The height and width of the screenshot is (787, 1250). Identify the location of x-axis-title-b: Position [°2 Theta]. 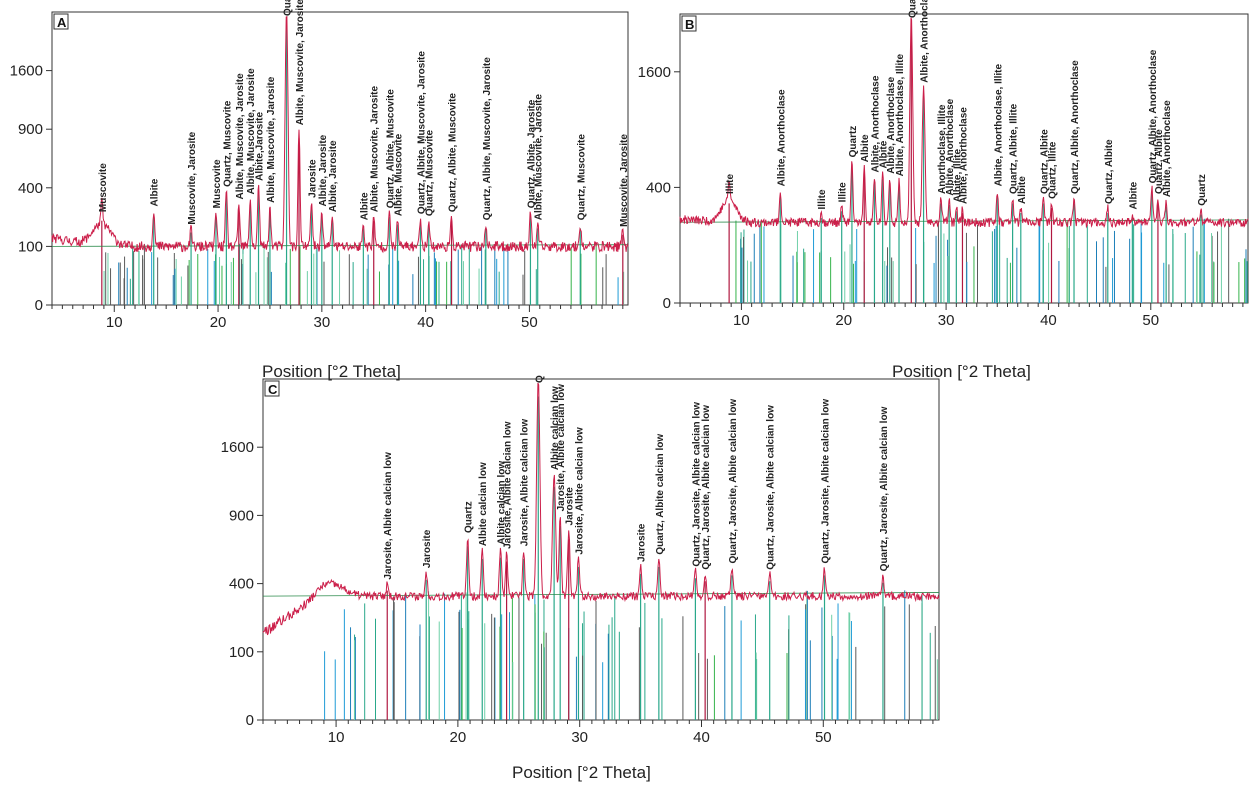
(961, 371).